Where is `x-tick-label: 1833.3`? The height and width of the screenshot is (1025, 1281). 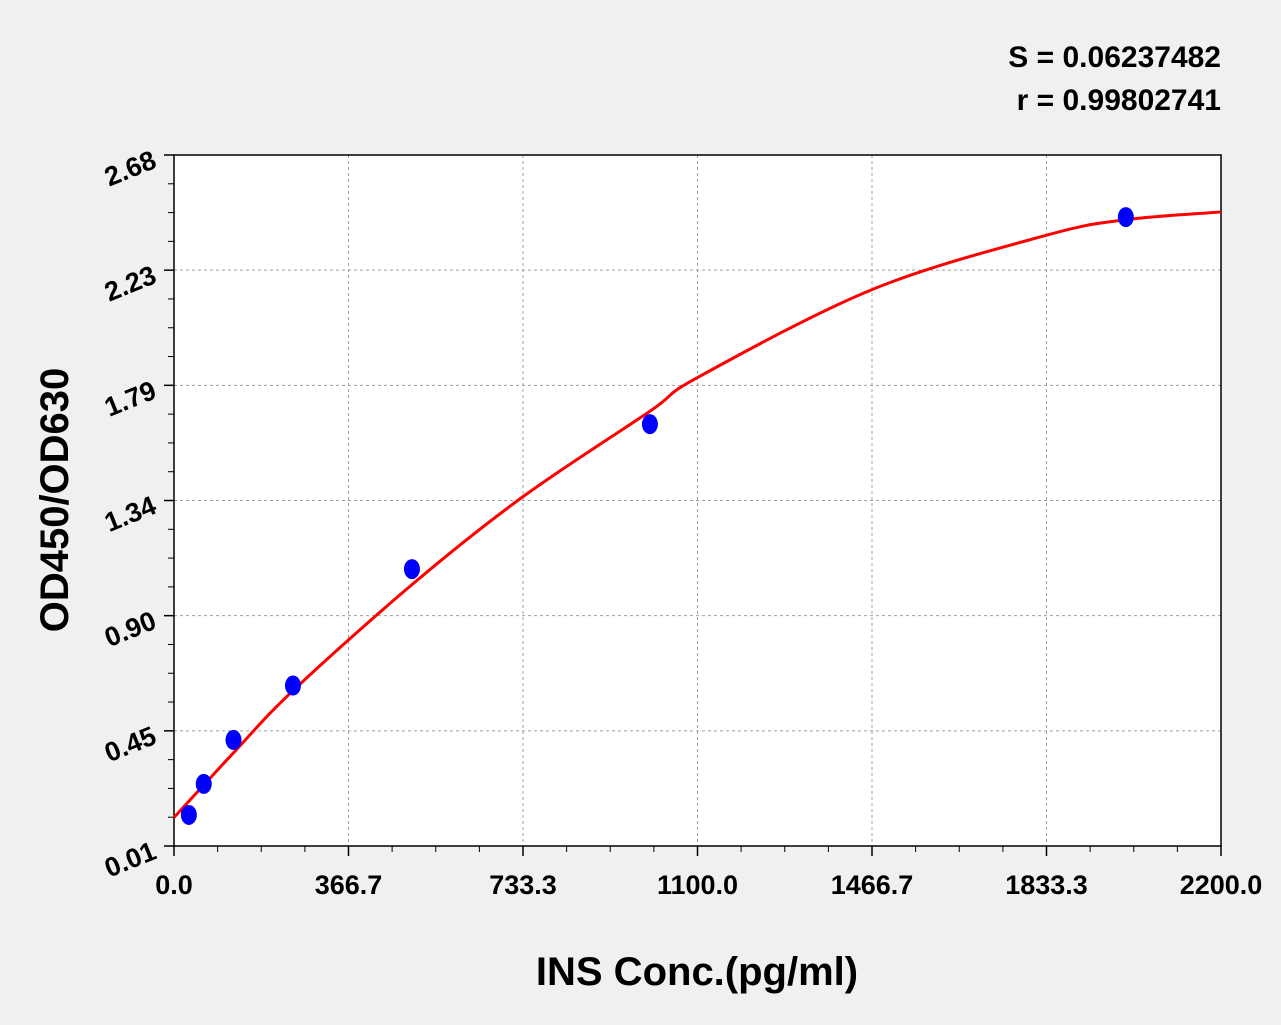 x-tick-label: 1833.3 is located at coordinates (1046, 885).